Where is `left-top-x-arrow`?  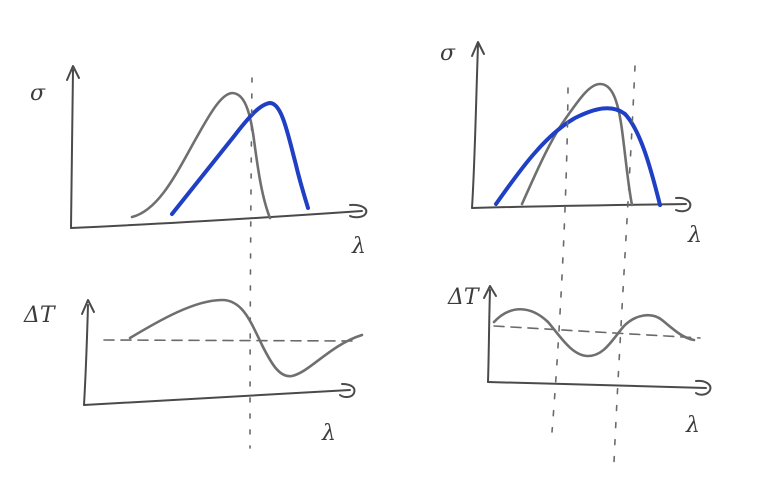
left-top-x-arrow is located at coordinates (358, 211).